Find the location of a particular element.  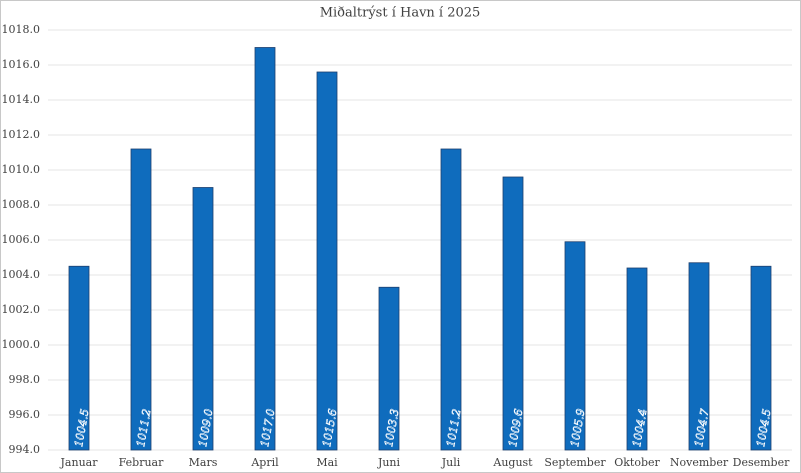

y-tick-label: 1008.0 is located at coordinates (21, 204).